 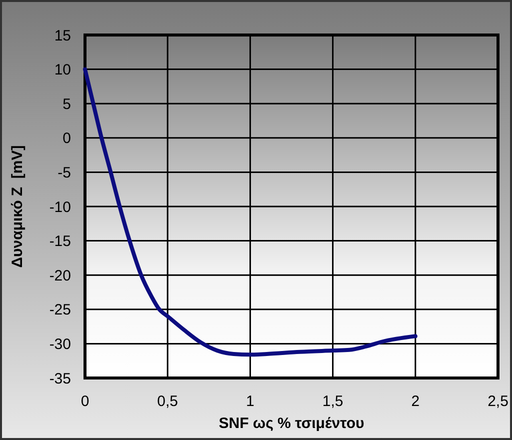 I want to click on x-tick-label: 1, so click(x=250, y=401).